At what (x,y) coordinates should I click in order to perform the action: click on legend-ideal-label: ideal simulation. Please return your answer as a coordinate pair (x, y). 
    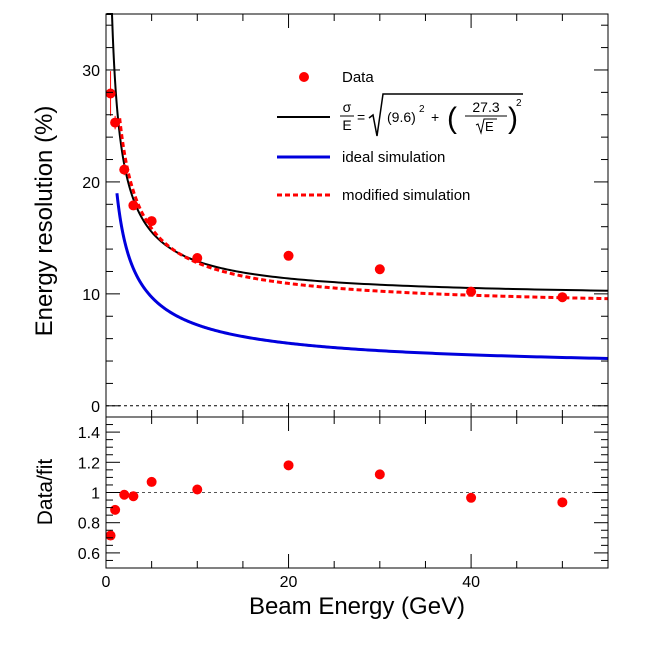
    Looking at the image, I should click on (393, 157).